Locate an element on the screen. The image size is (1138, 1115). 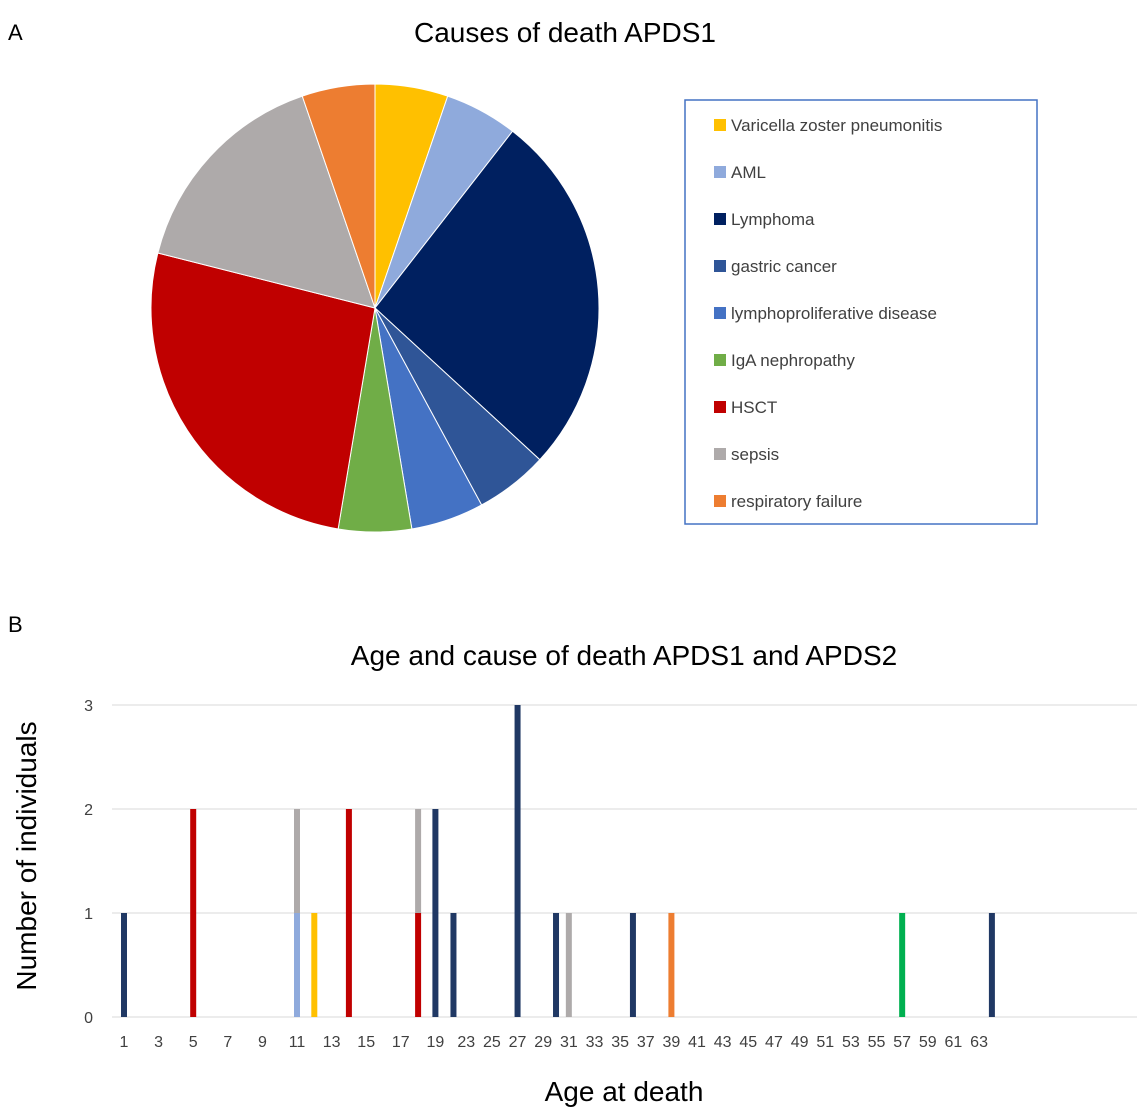
x-tick-4: 9 is located at coordinates (262, 1042).